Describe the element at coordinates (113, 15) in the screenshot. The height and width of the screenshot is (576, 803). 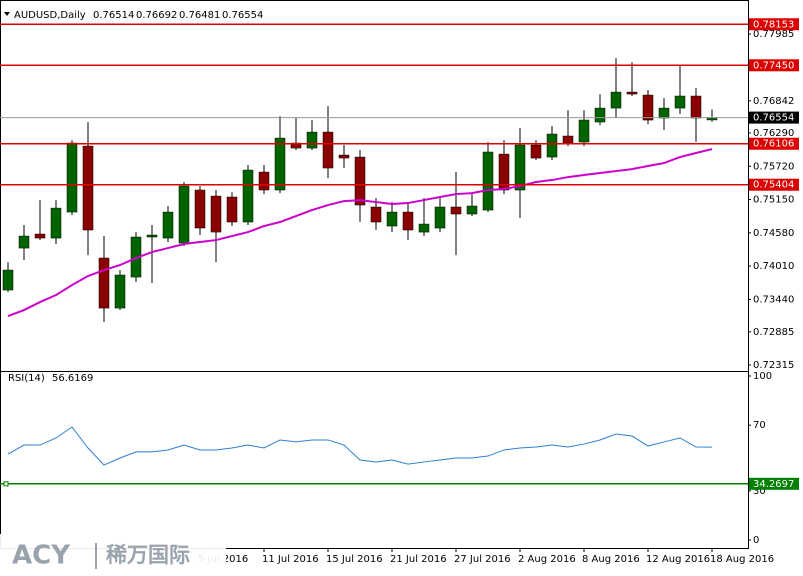
I see `header-open: 0.76514` at that location.